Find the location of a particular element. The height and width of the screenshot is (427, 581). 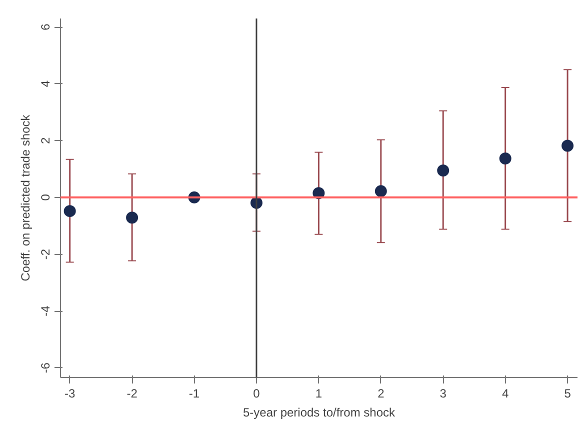

x-tick-label: 5 is located at coordinates (568, 393).